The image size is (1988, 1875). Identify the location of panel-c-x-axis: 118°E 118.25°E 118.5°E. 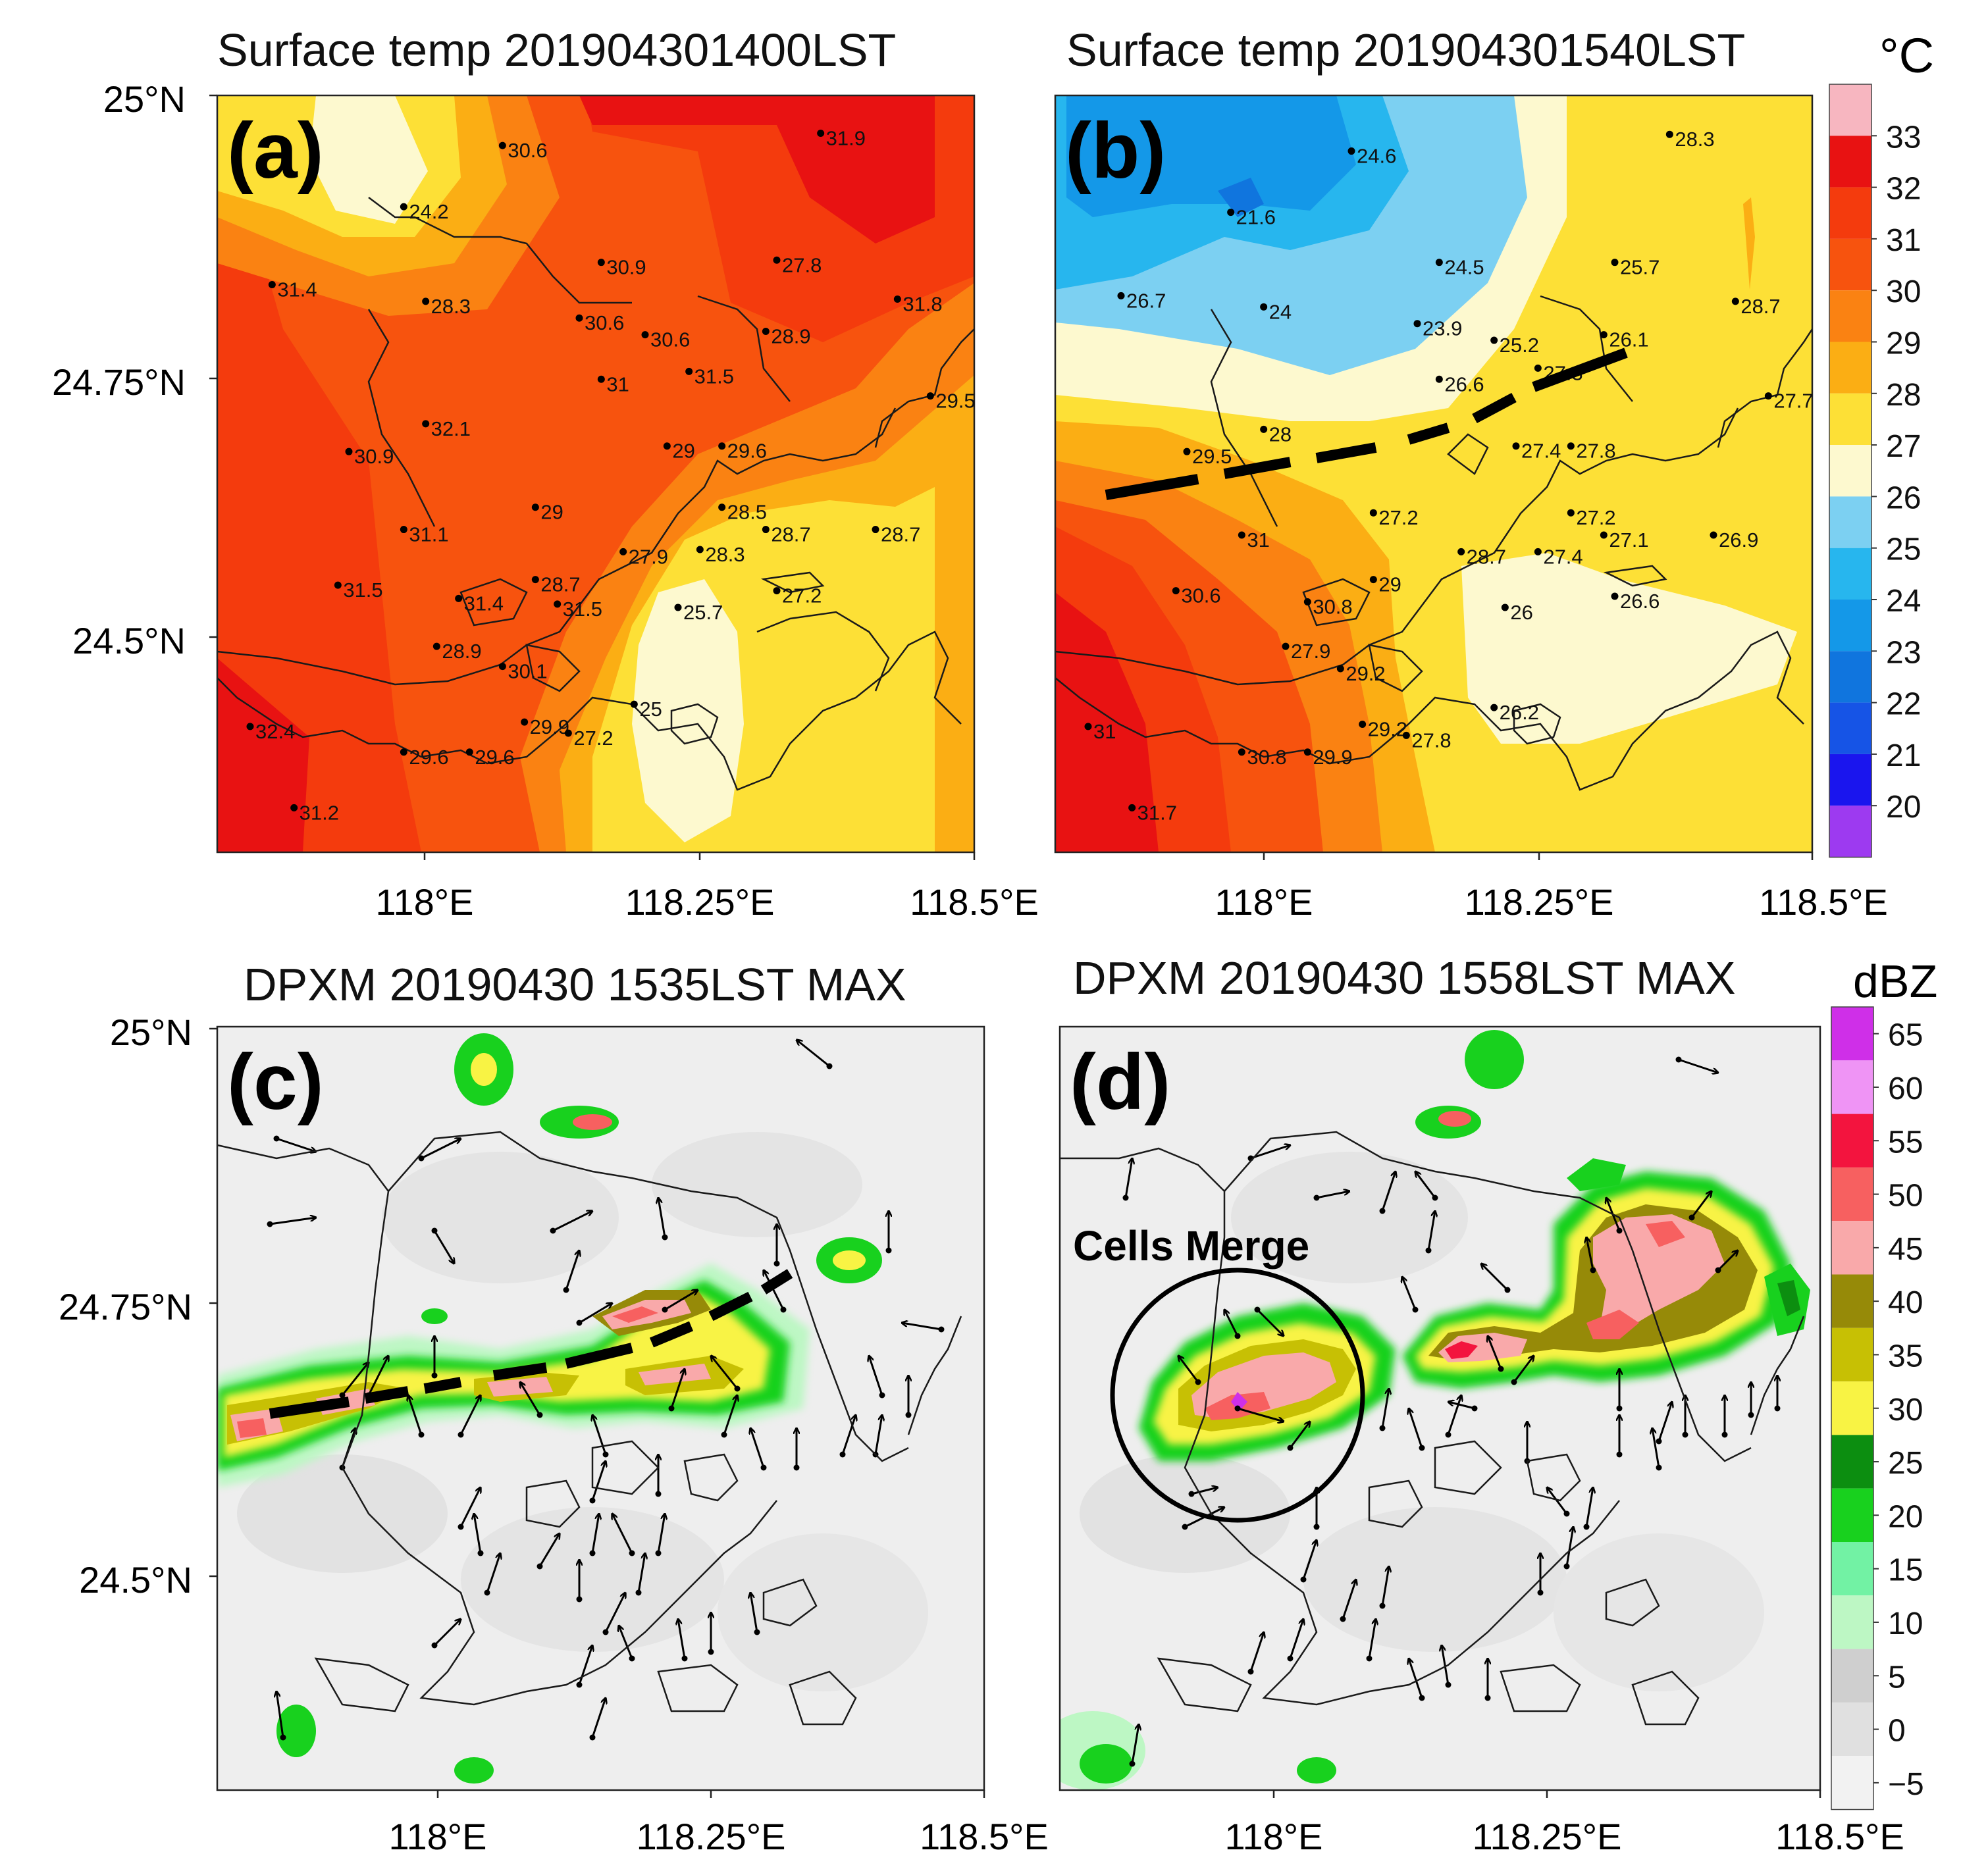
(718, 1823).